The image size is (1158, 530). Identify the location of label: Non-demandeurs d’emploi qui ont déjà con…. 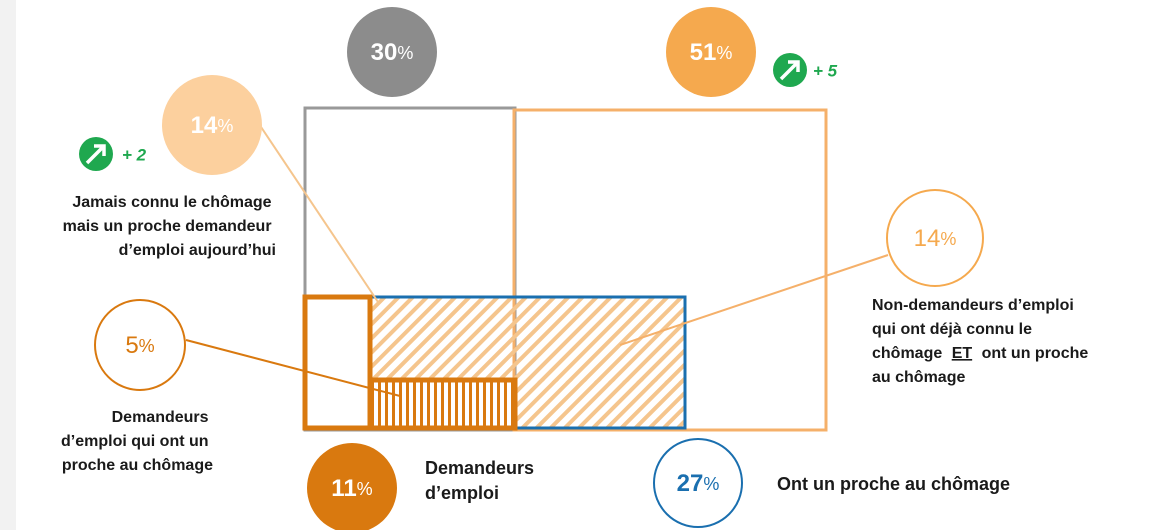
(982, 341).